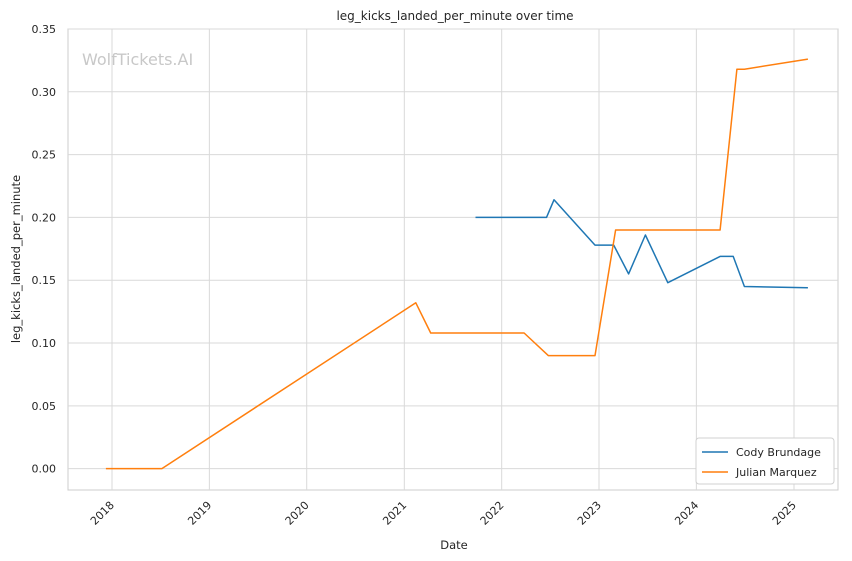 The image size is (852, 561). Describe the element at coordinates (44, 92) in the screenshot. I see `y-tick-label: 0.30` at that location.